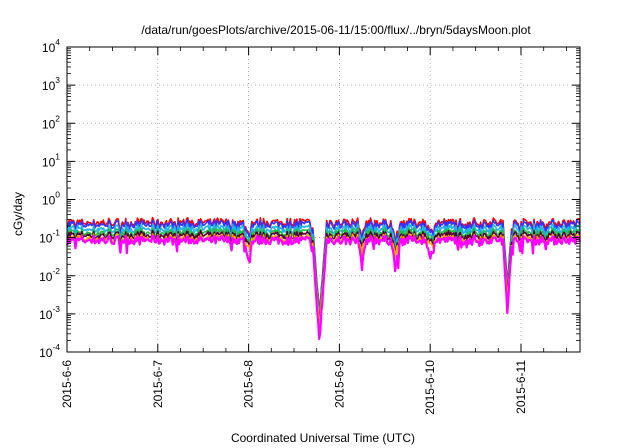 The height and width of the screenshot is (448, 640). What do you see at coordinates (339, 384) in the screenshot?
I see `x-tick-label: 2015-6-9` at bounding box center [339, 384].